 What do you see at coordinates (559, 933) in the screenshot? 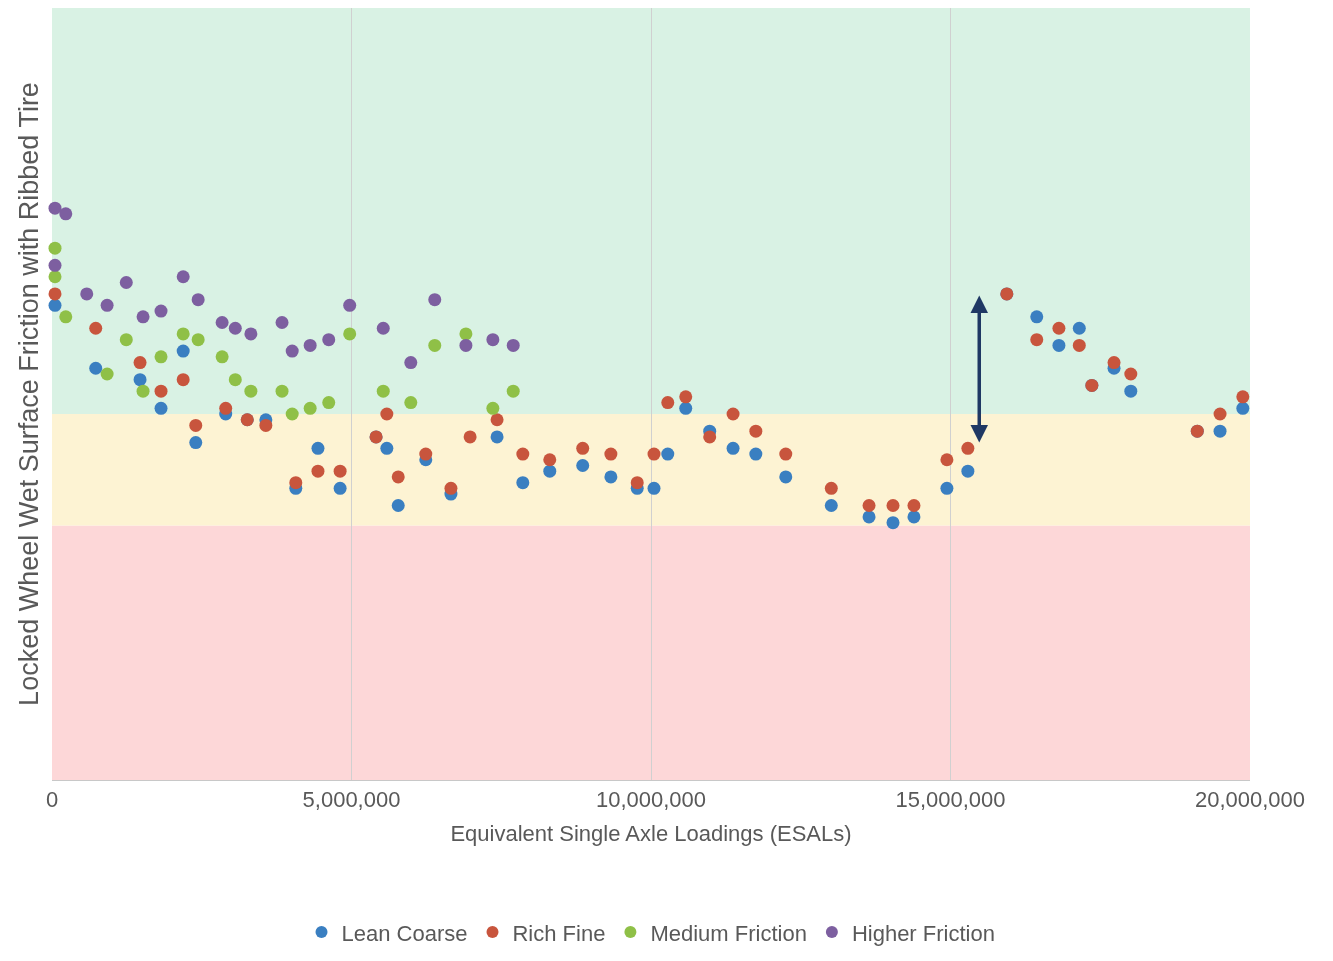
I see `legend-label: Rich Fine` at bounding box center [559, 933].